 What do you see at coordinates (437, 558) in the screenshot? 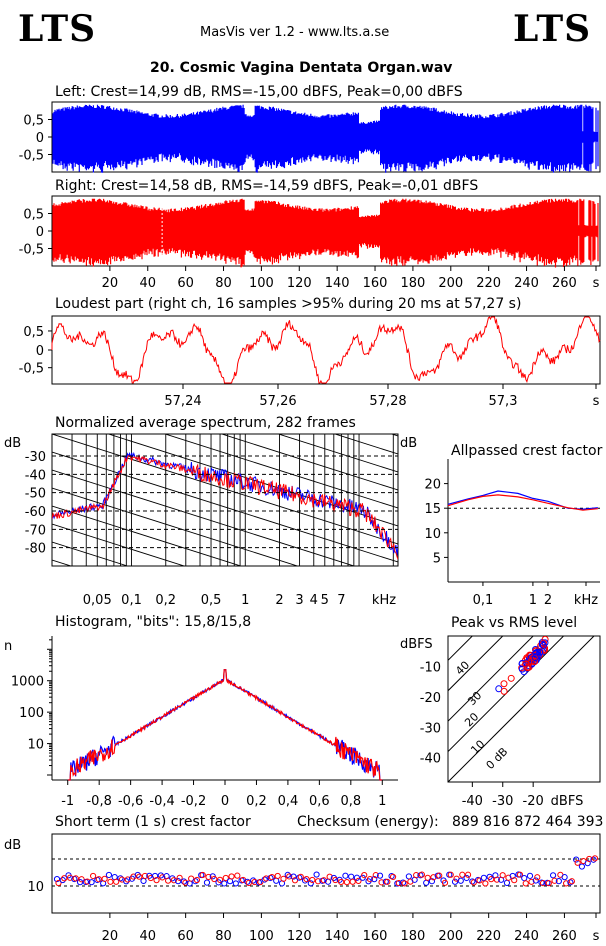
I see `y-tick-label: 5` at bounding box center [437, 558].